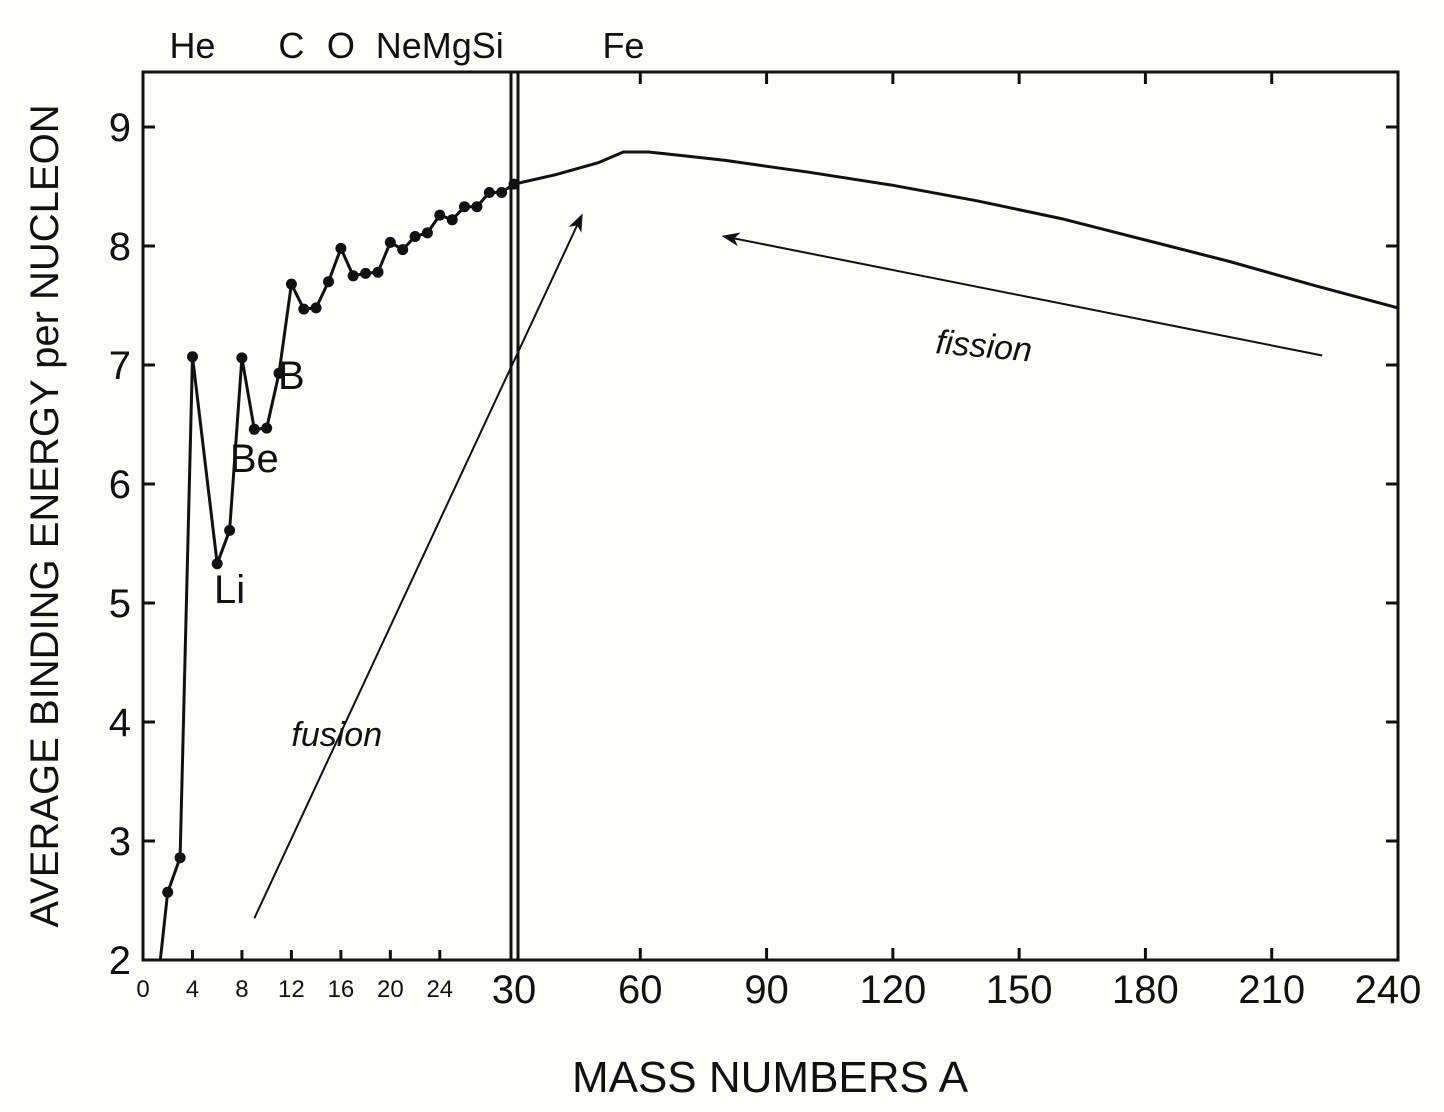  I want to click on element-label-top: He, so click(192, 45).